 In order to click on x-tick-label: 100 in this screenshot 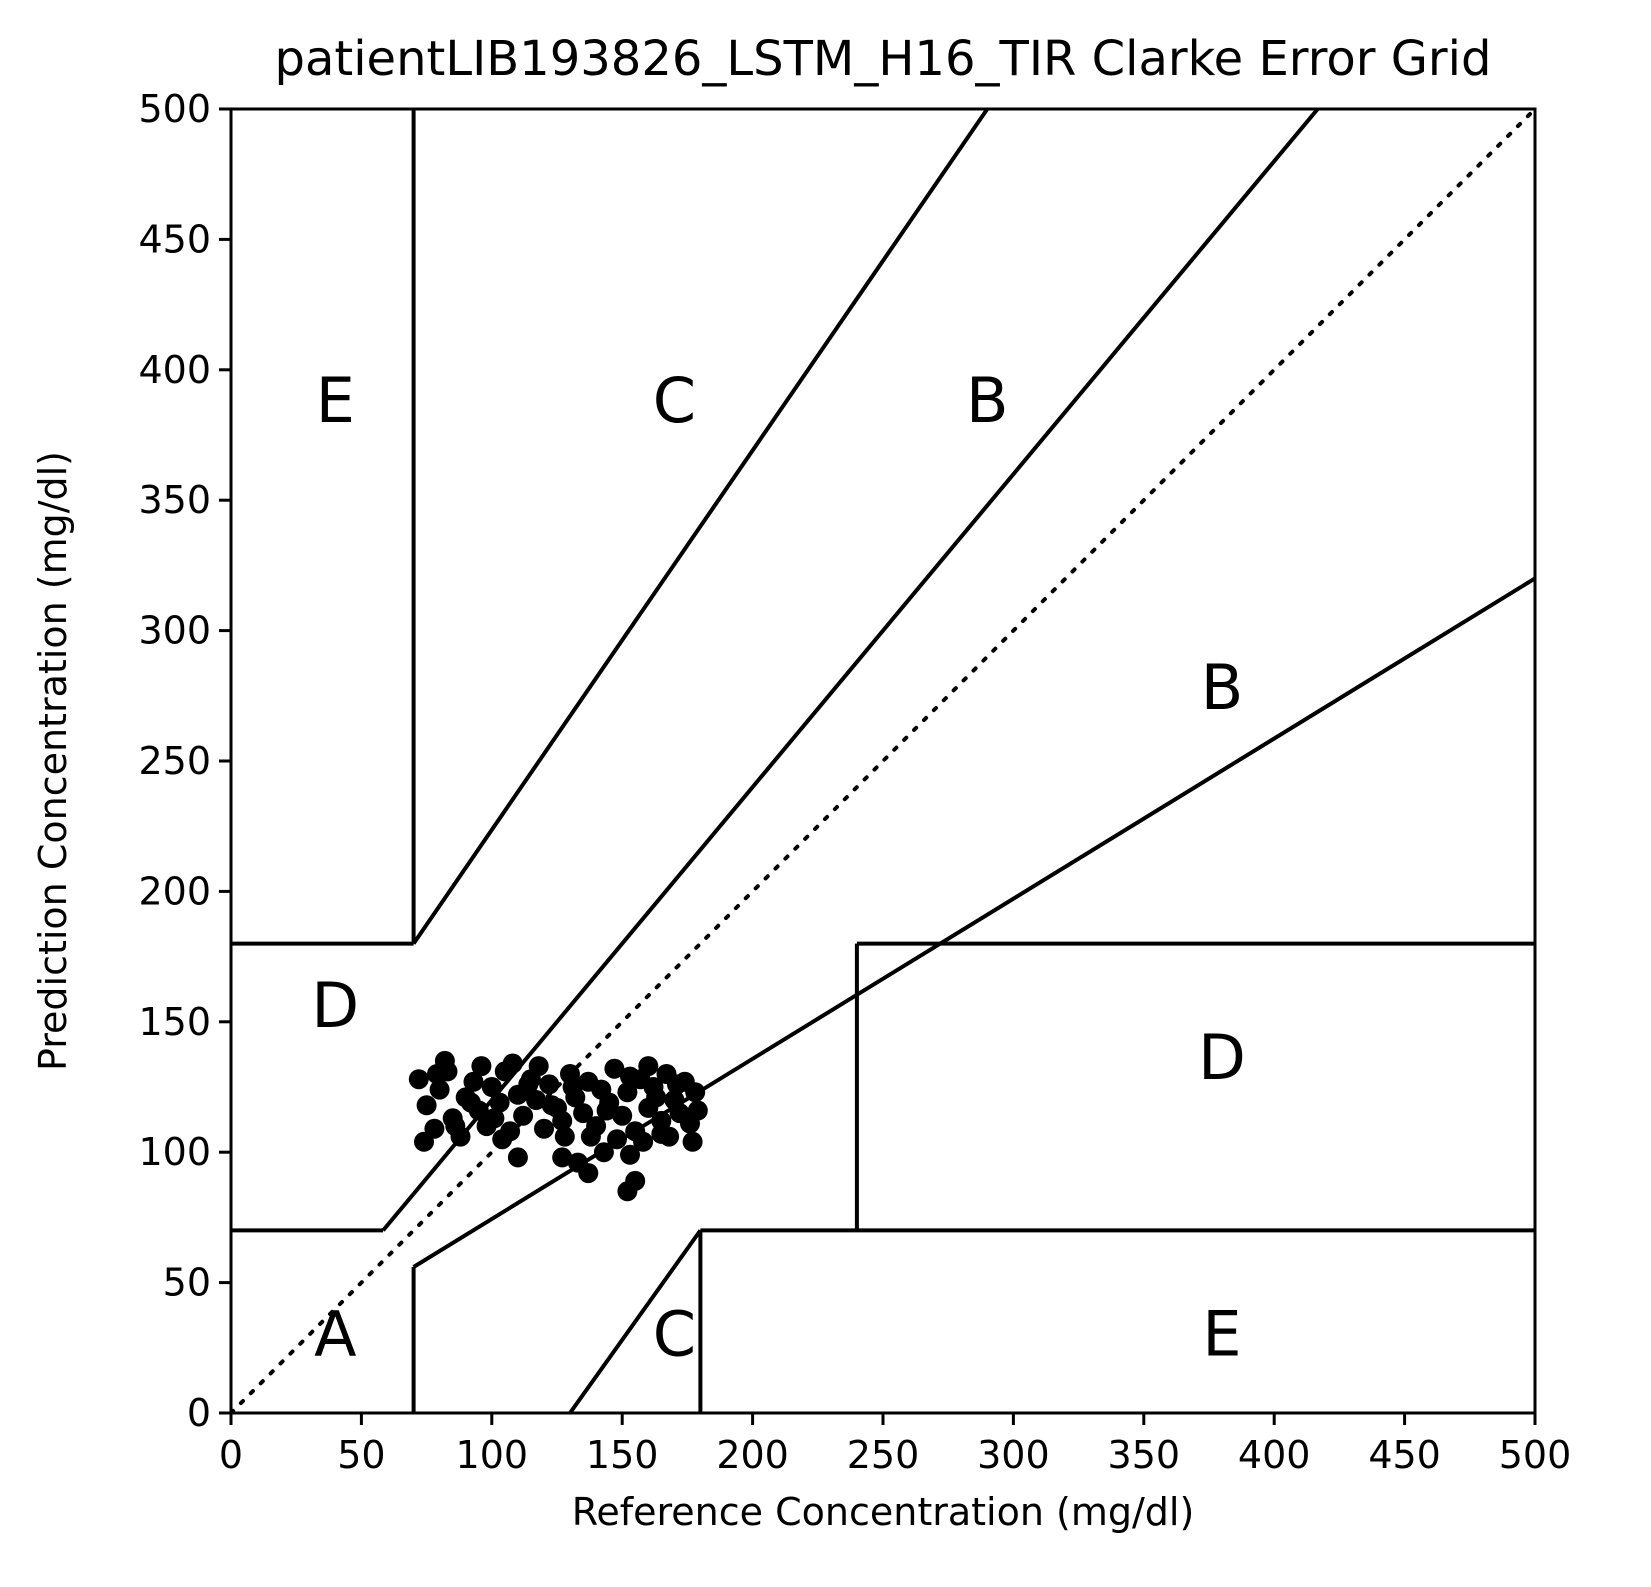, I will do `click(492, 1455)`.